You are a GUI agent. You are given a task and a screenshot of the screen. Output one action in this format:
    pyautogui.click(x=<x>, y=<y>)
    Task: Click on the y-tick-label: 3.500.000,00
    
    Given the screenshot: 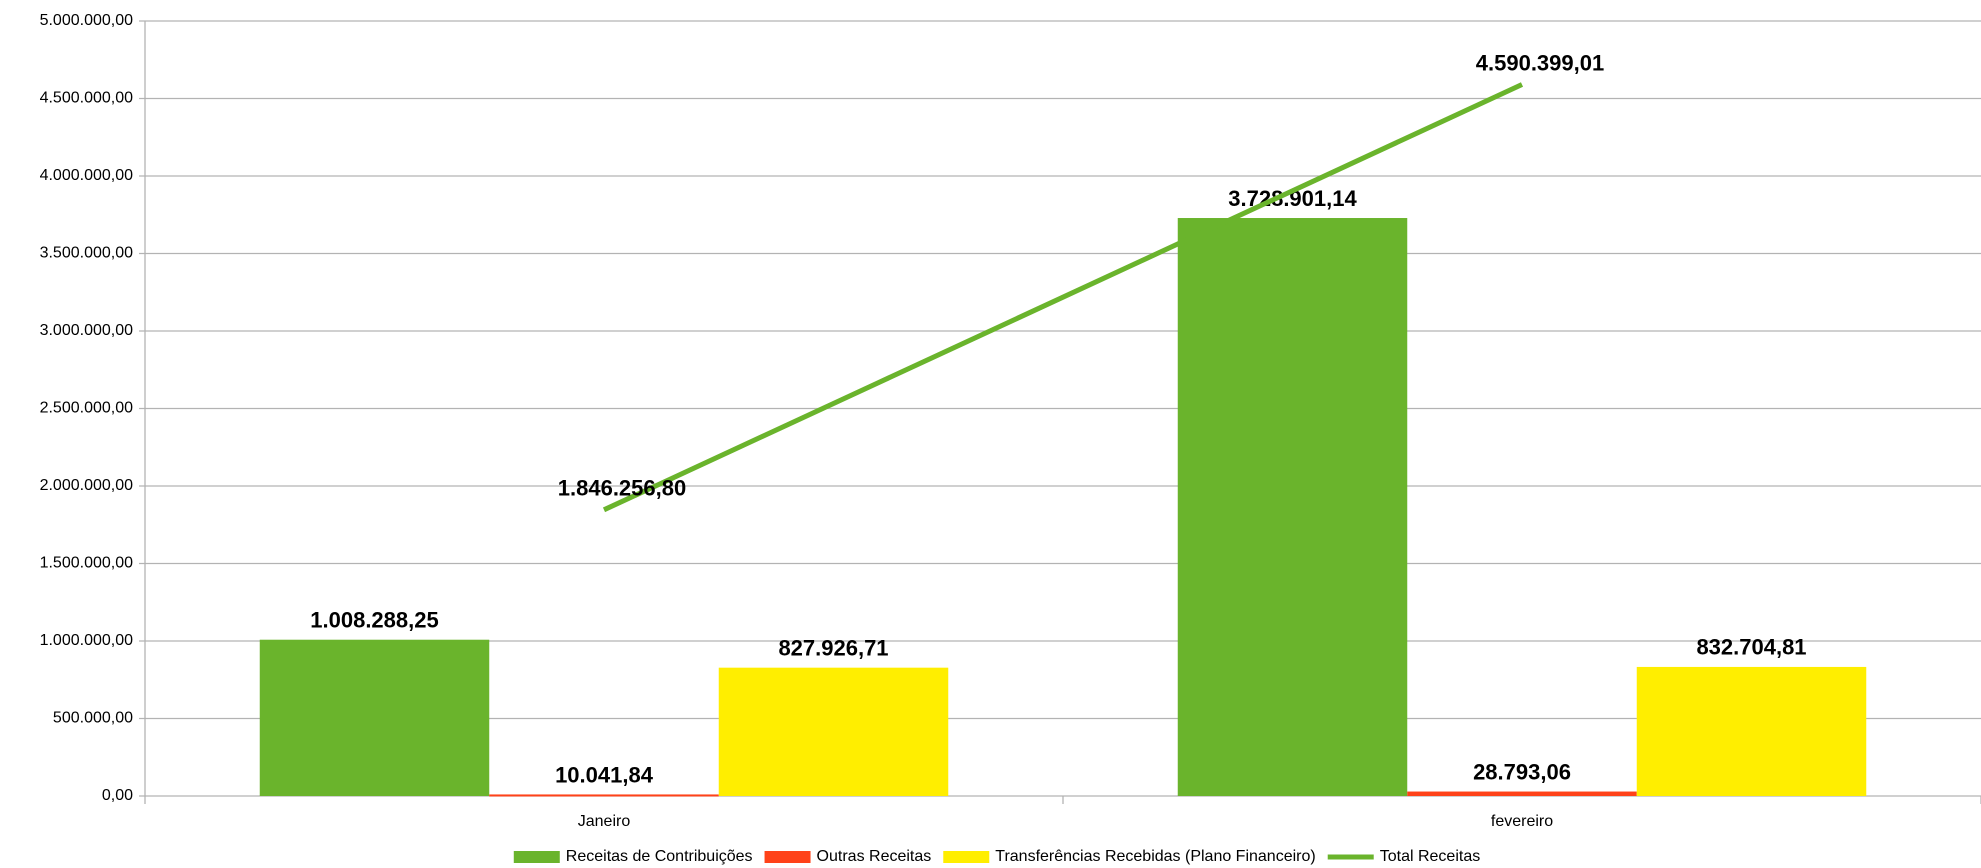 What is the action you would take?
    pyautogui.click(x=87, y=253)
    